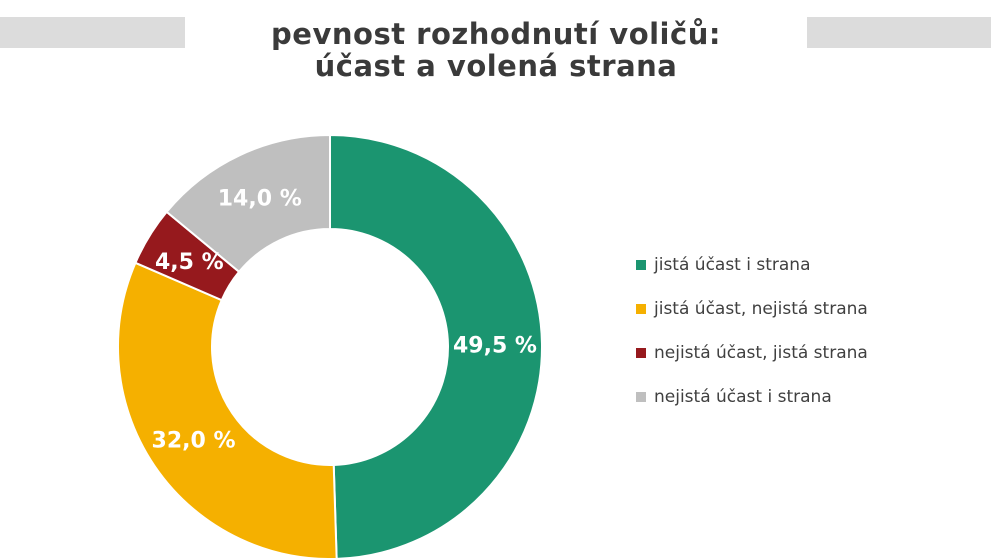 The image size is (991, 558). I want to click on legend-item-1: jistá účast i strana, so click(752, 265).